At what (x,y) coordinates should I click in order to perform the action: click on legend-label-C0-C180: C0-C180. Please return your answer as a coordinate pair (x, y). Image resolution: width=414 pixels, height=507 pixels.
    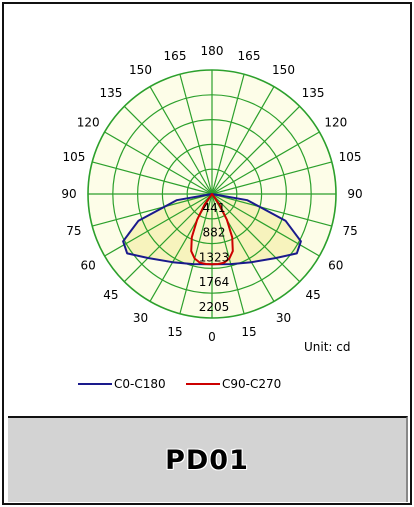
    Looking at the image, I should click on (140, 384).